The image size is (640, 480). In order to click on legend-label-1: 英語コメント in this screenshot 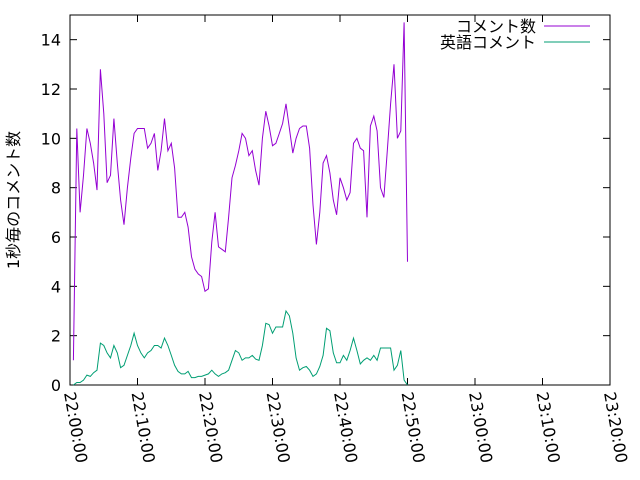, I will do `click(488, 42)`.